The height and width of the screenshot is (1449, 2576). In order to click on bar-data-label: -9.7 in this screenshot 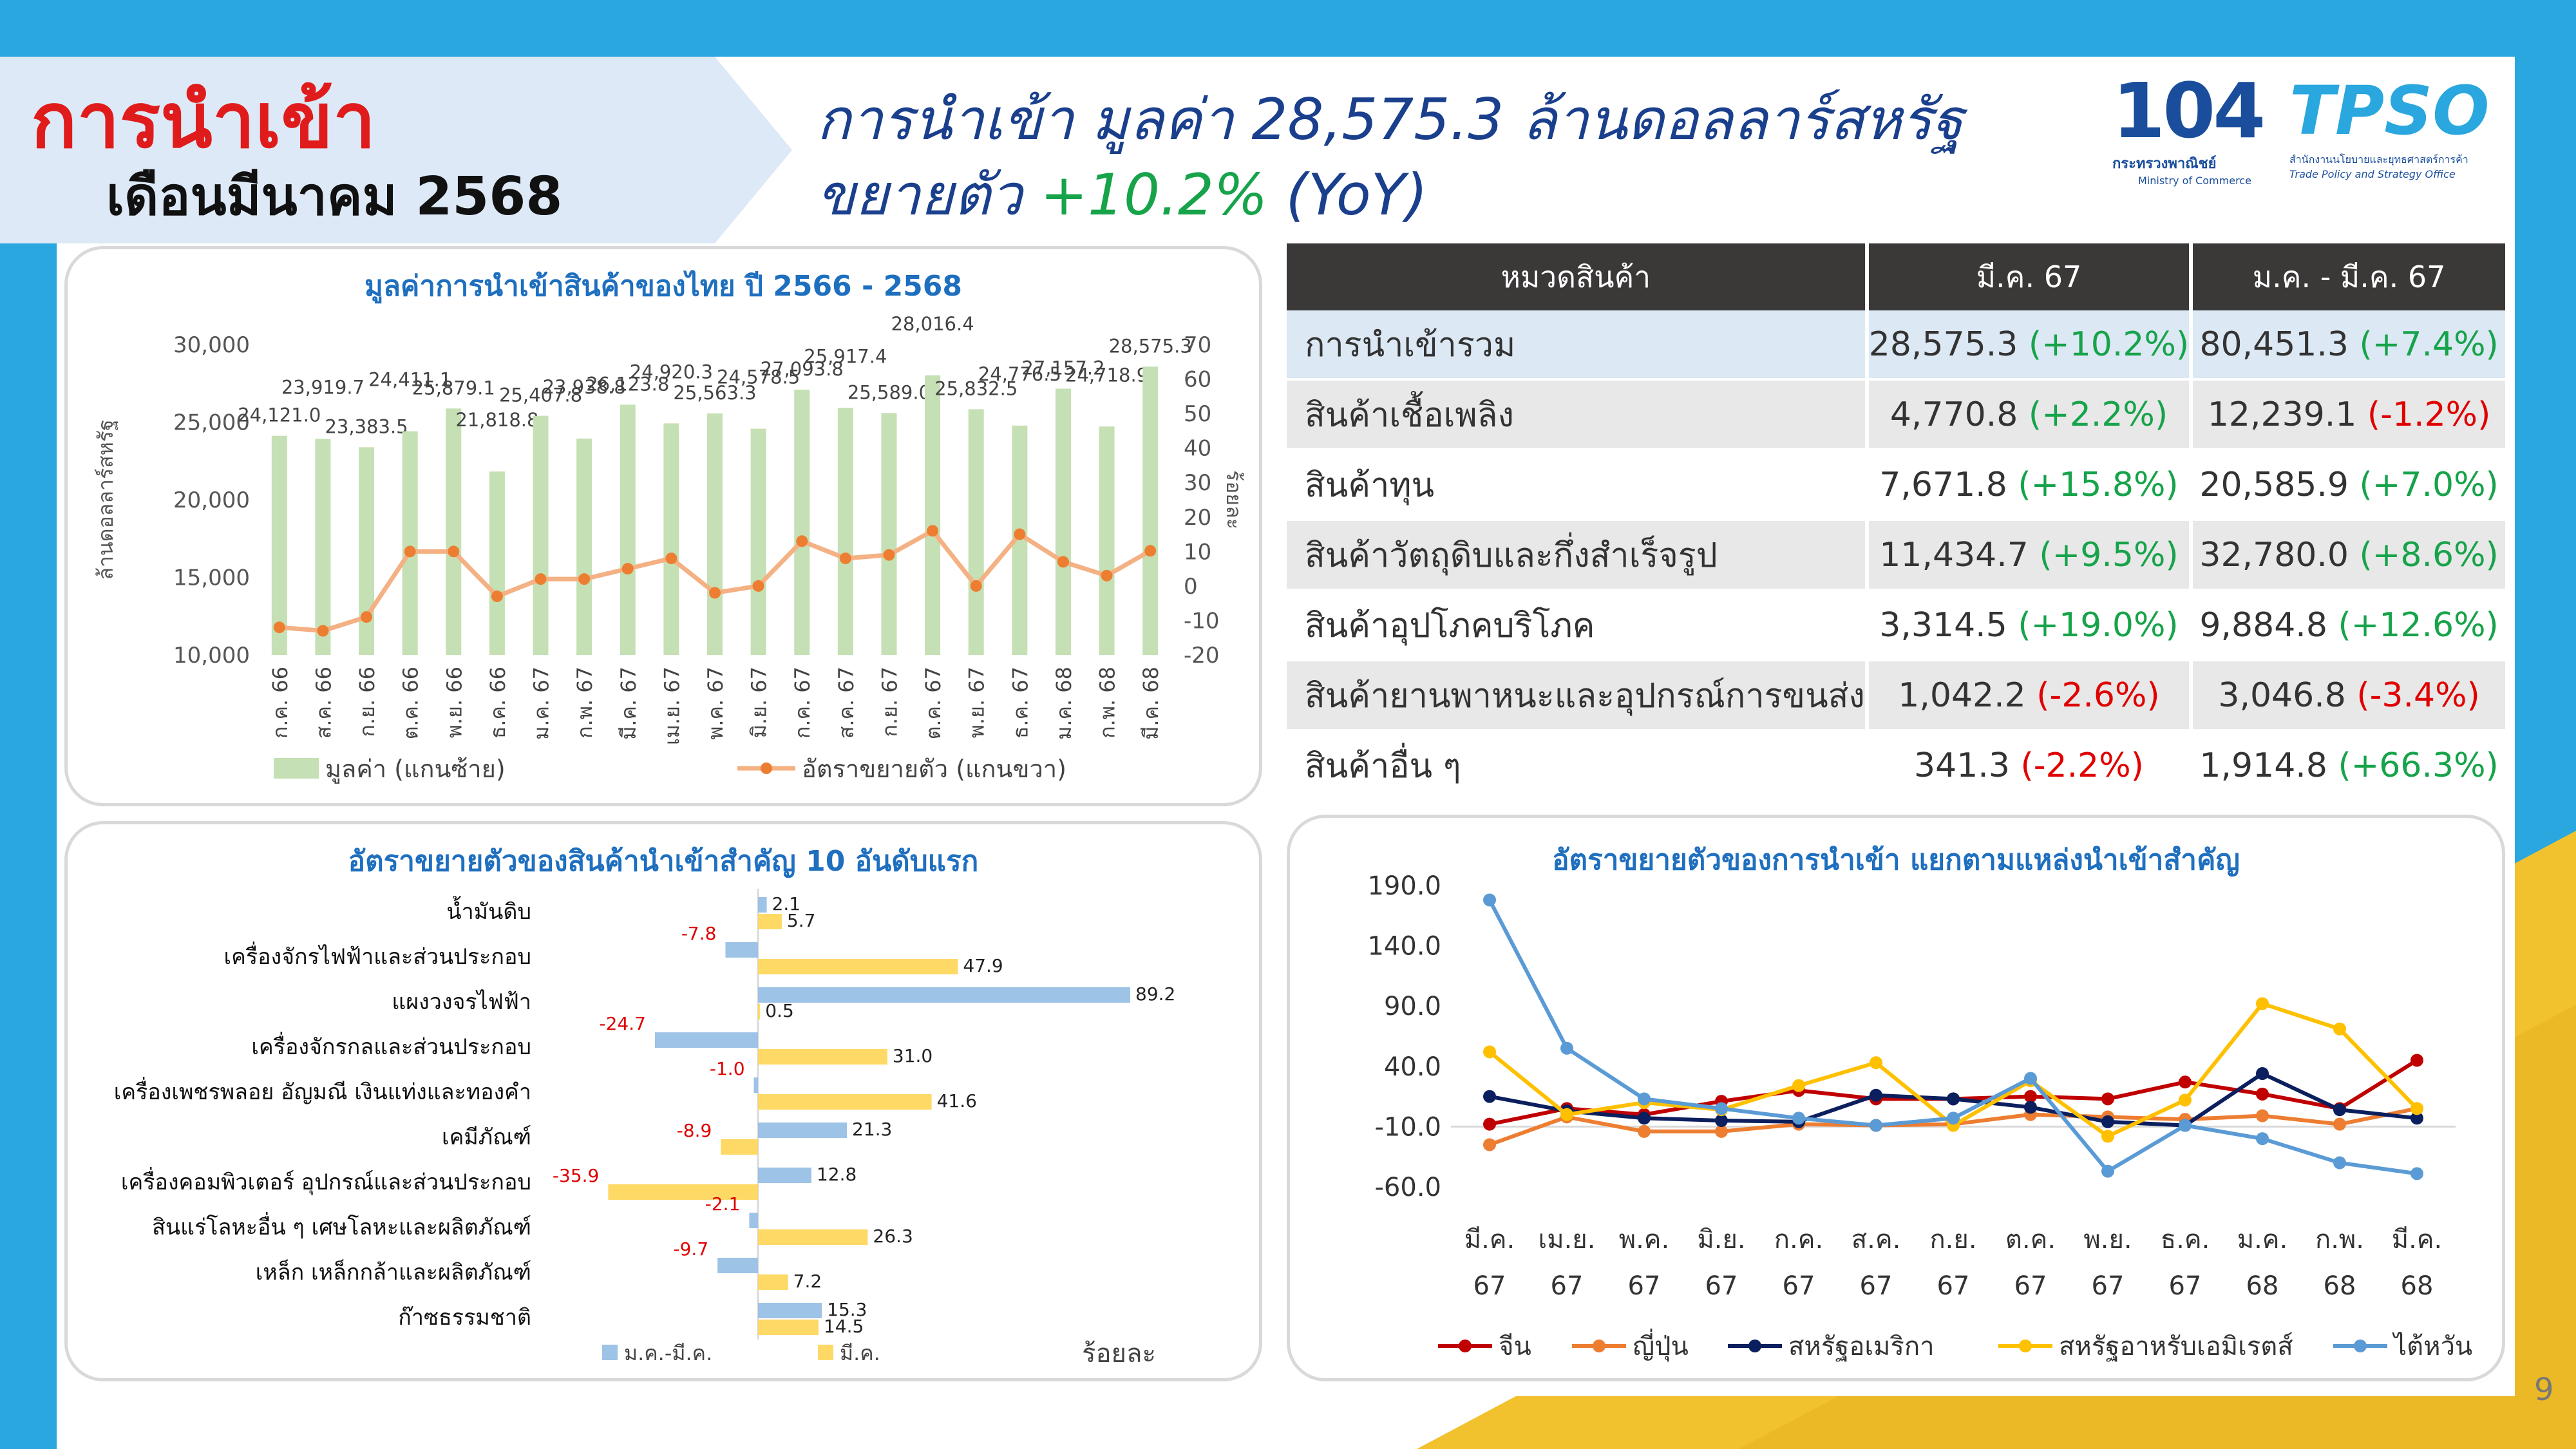, I will do `click(691, 1249)`.